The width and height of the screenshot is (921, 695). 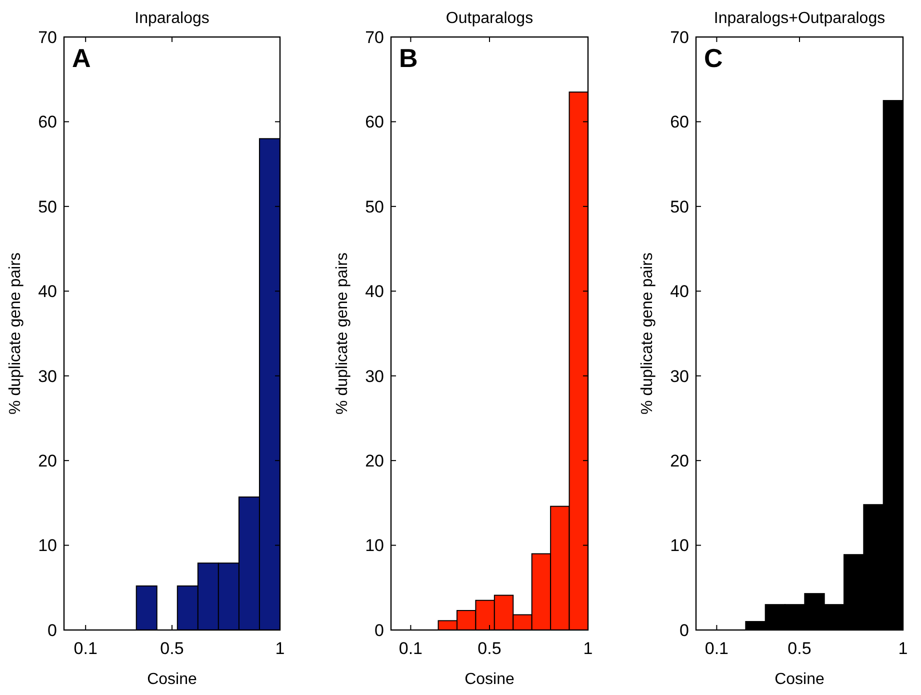 What do you see at coordinates (490, 18) in the screenshot?
I see `chart-title: Outparalogs` at bounding box center [490, 18].